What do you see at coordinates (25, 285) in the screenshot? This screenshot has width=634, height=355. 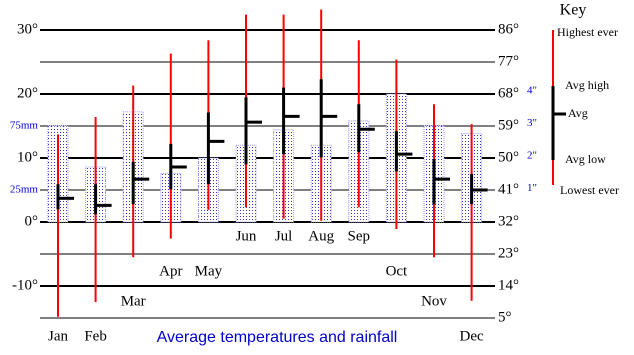 I see `y-tick-label: -10°` at bounding box center [25, 285].